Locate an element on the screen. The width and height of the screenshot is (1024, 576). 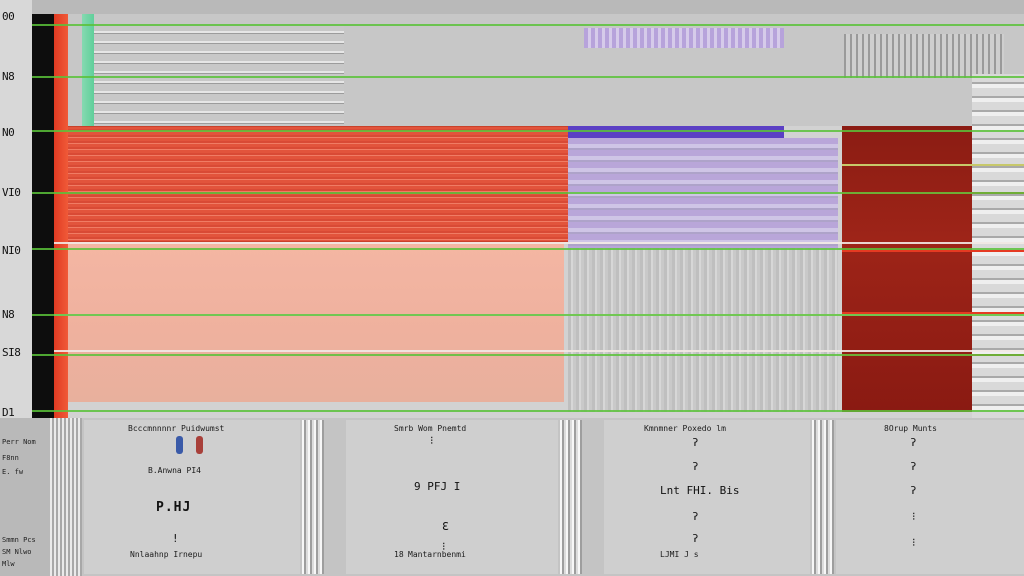
side-scroll-track is located at coordinates (998, 246).